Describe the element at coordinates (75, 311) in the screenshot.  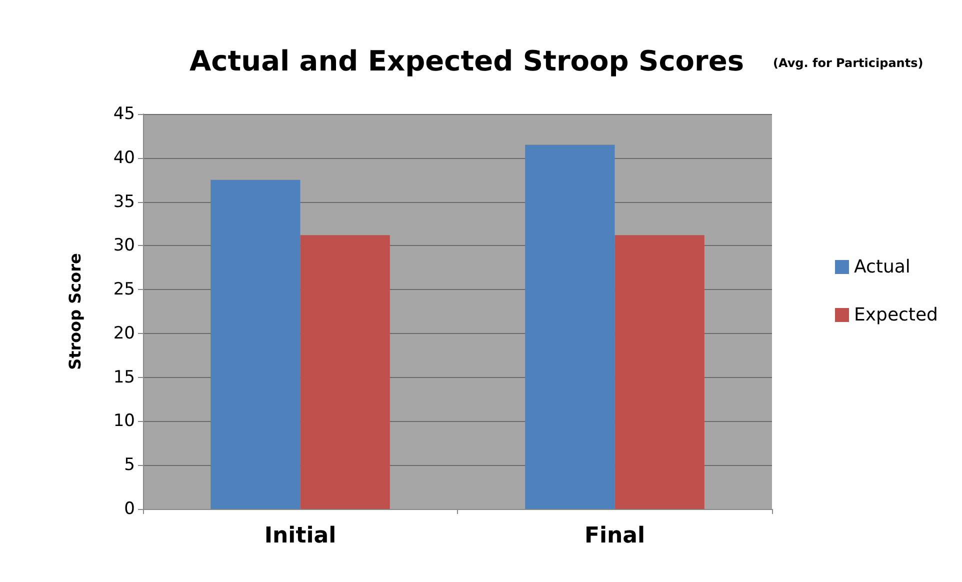
I see `y-axis-title: Stroop Score` at that location.